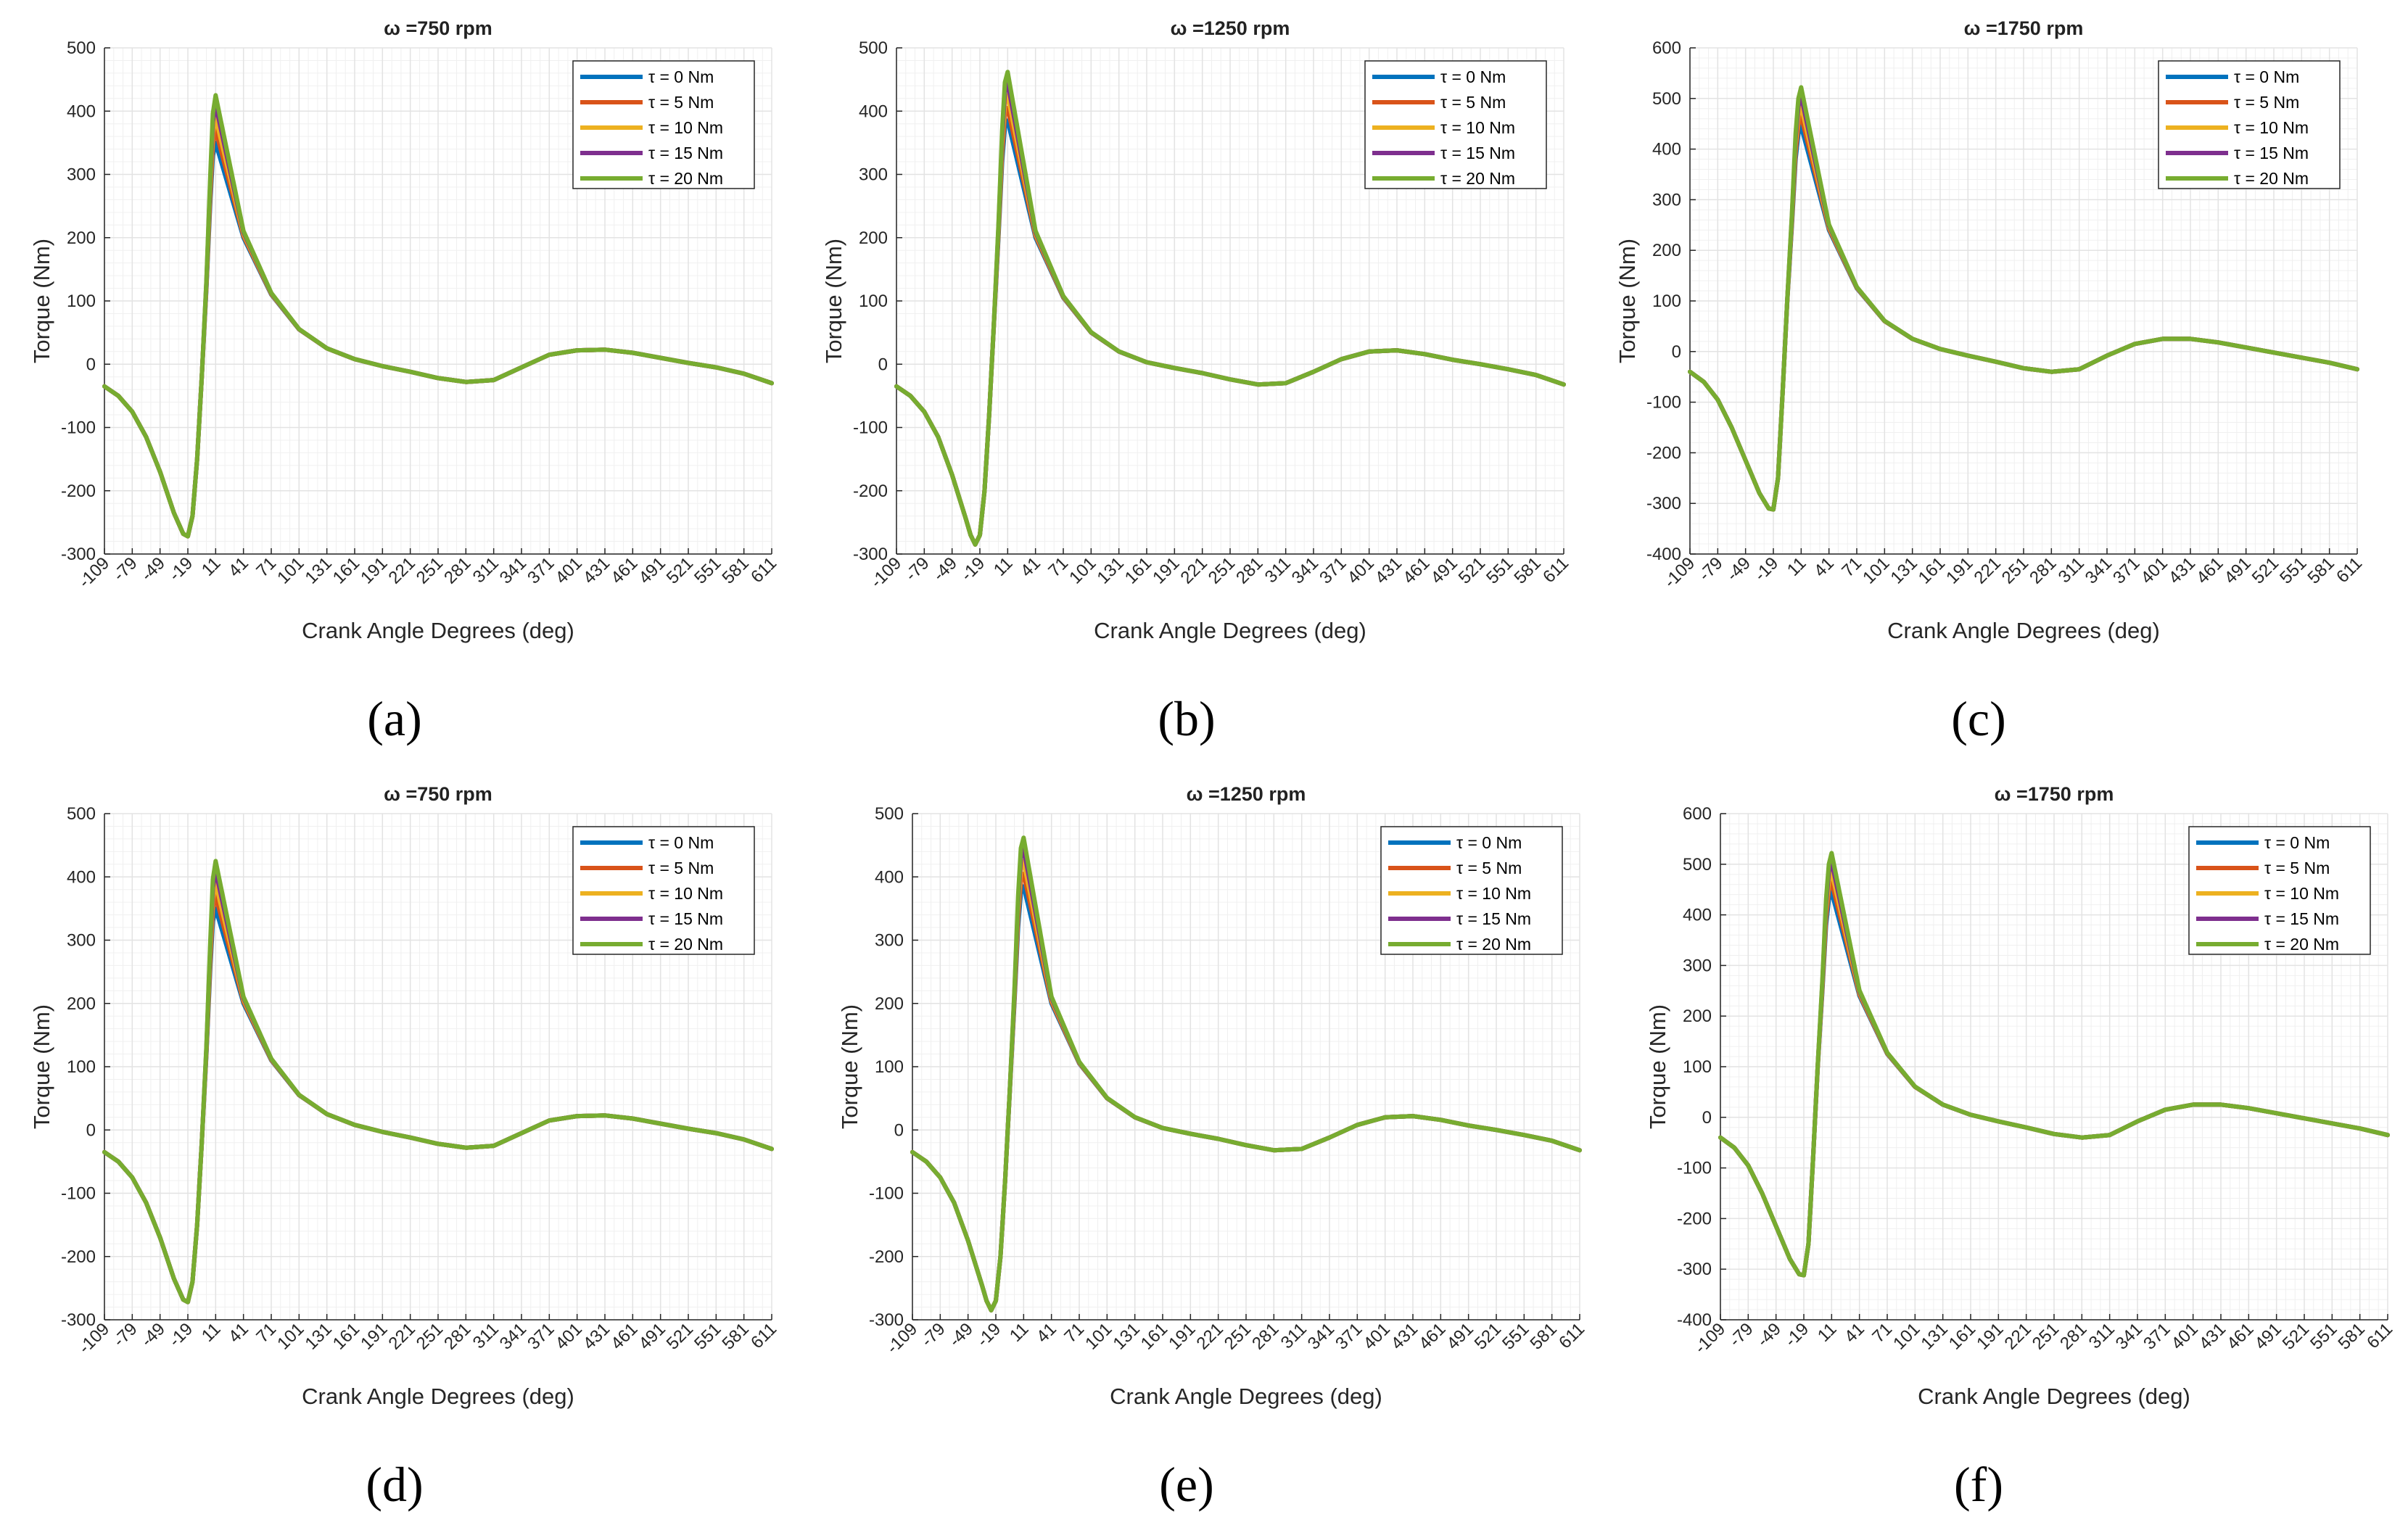 This screenshot has width=2408, height=1525. I want to click on y-tick-label: 400, so click(81, 112).